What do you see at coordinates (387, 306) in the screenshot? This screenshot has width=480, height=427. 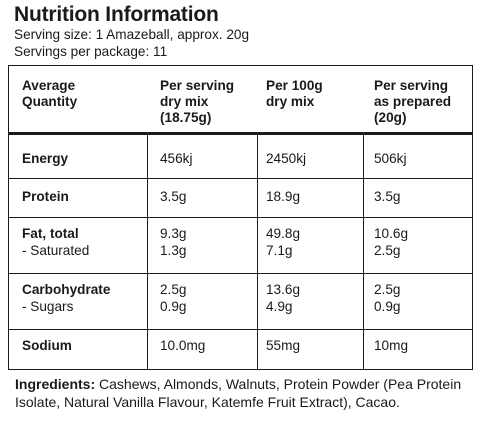 I see `sugars-per-serving-prepared: 0.9g` at bounding box center [387, 306].